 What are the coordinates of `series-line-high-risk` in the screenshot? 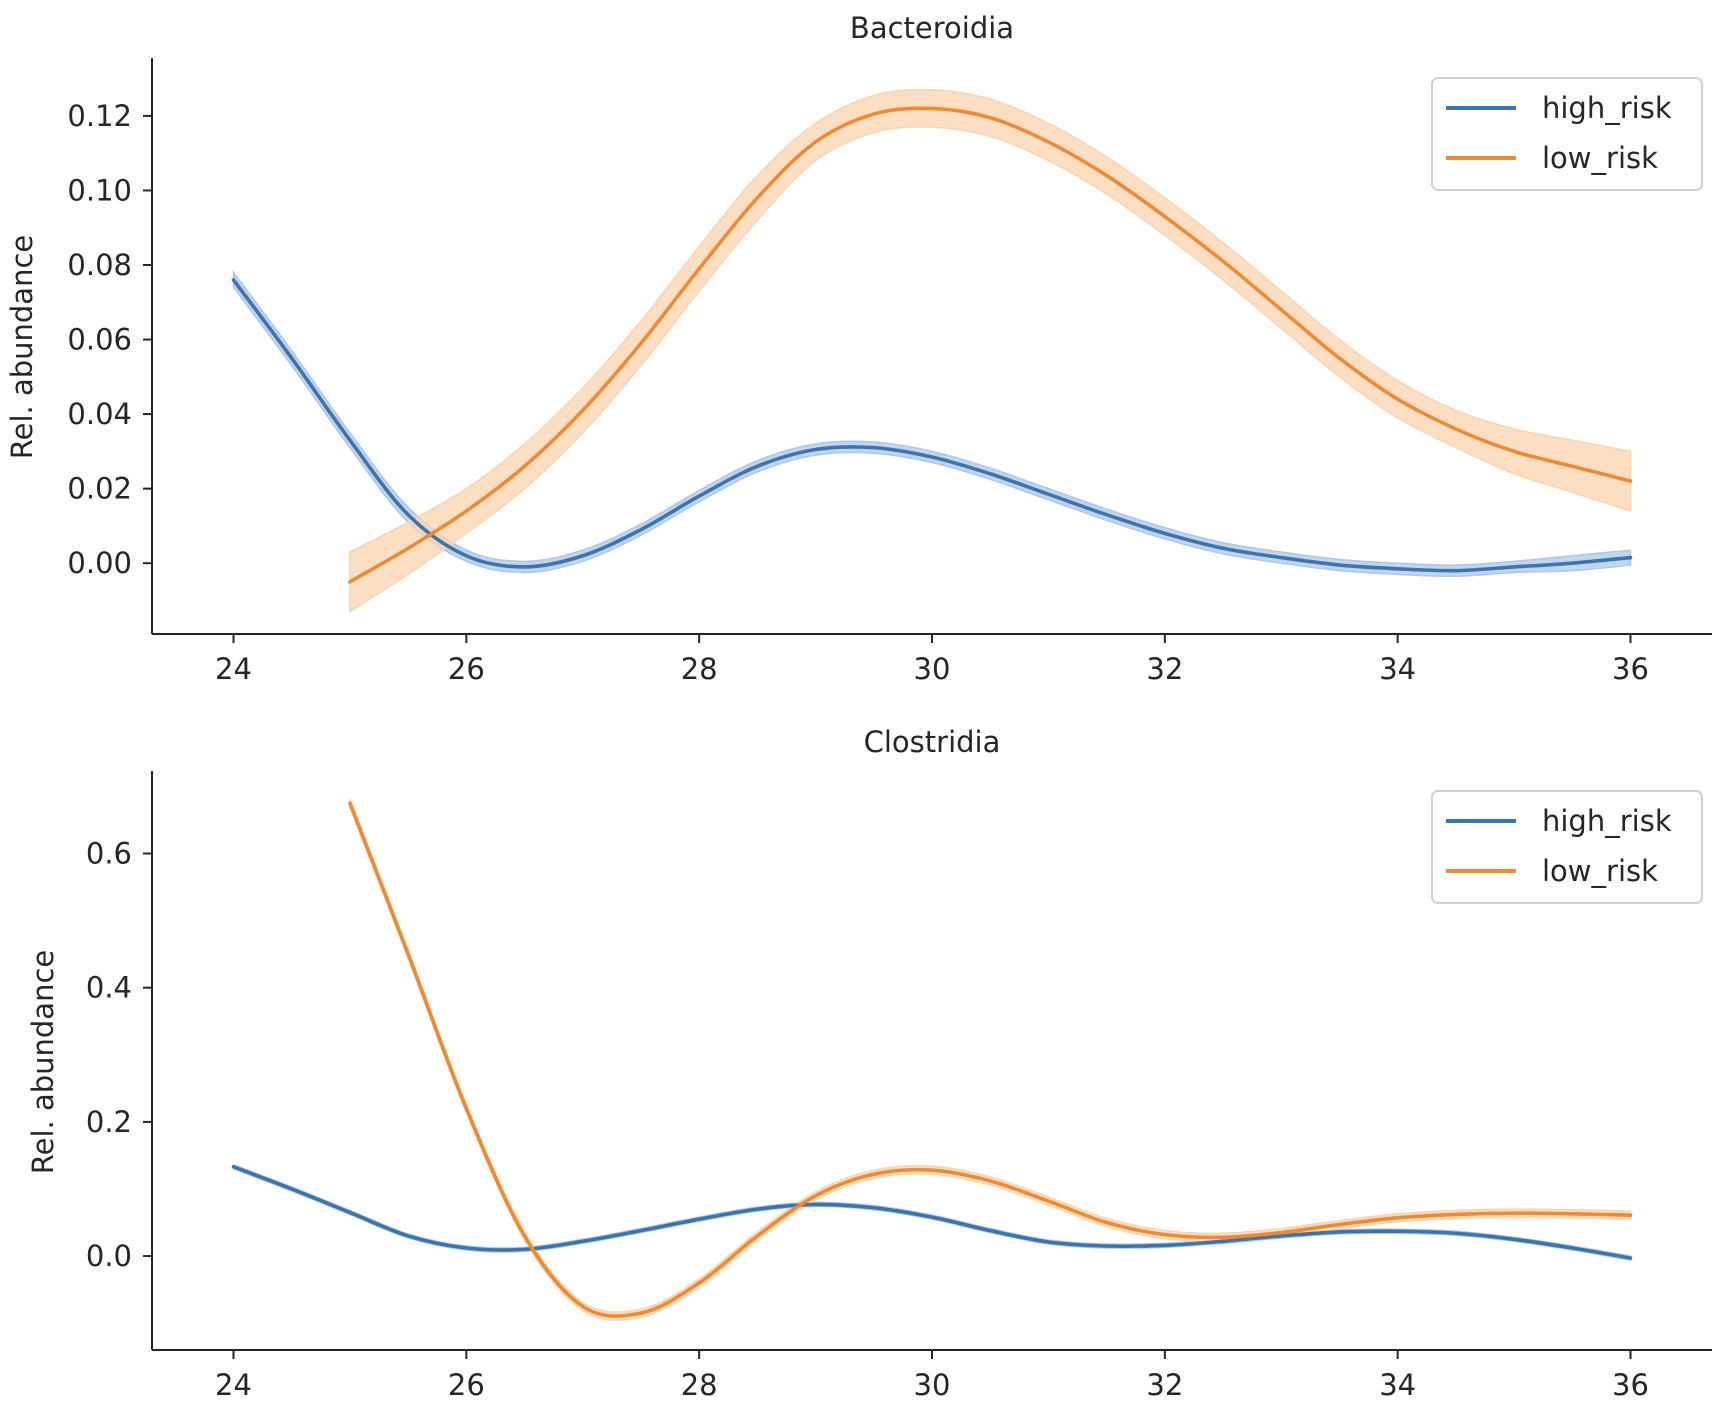 It's located at (932, 1212).